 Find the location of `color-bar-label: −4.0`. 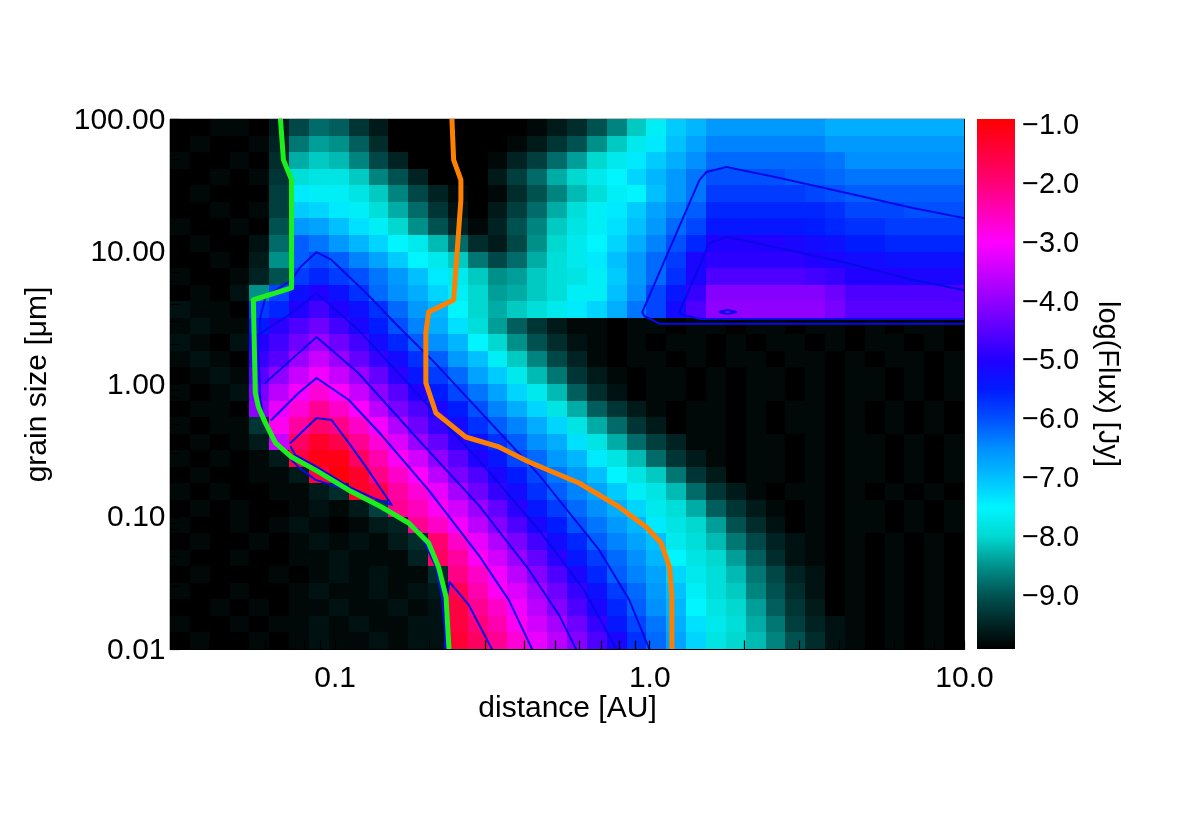

color-bar-label: −4.0 is located at coordinates (1051, 300).